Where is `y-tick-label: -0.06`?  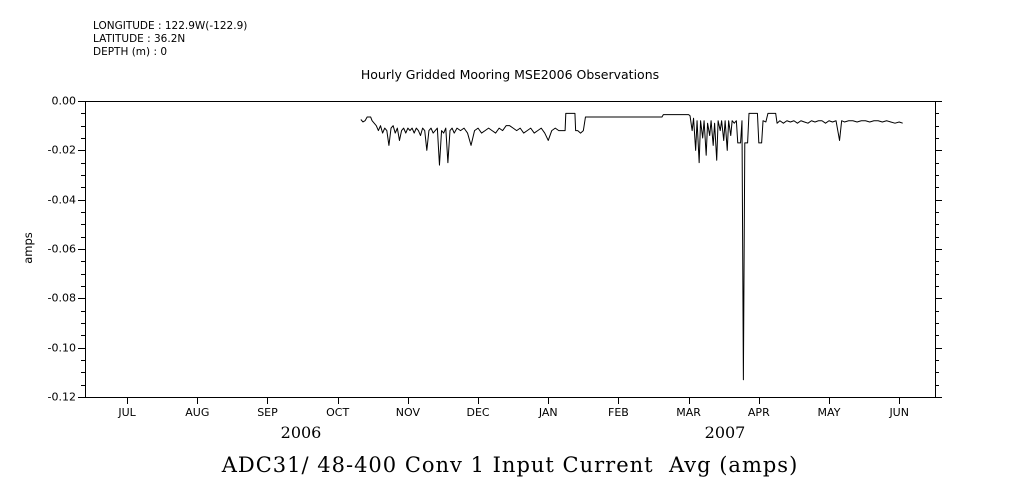 y-tick-label: -0.06 is located at coordinates (61, 249).